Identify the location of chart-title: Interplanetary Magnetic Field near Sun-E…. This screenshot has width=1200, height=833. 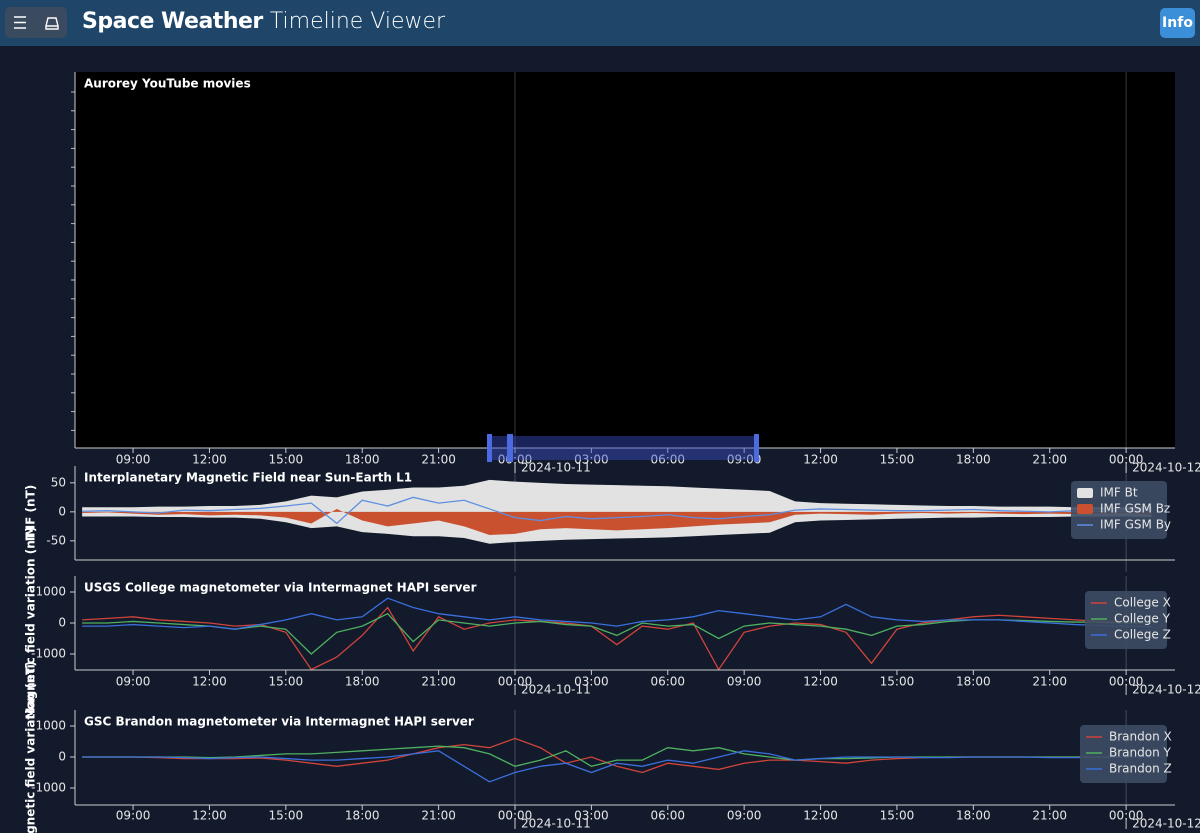
(248, 478).